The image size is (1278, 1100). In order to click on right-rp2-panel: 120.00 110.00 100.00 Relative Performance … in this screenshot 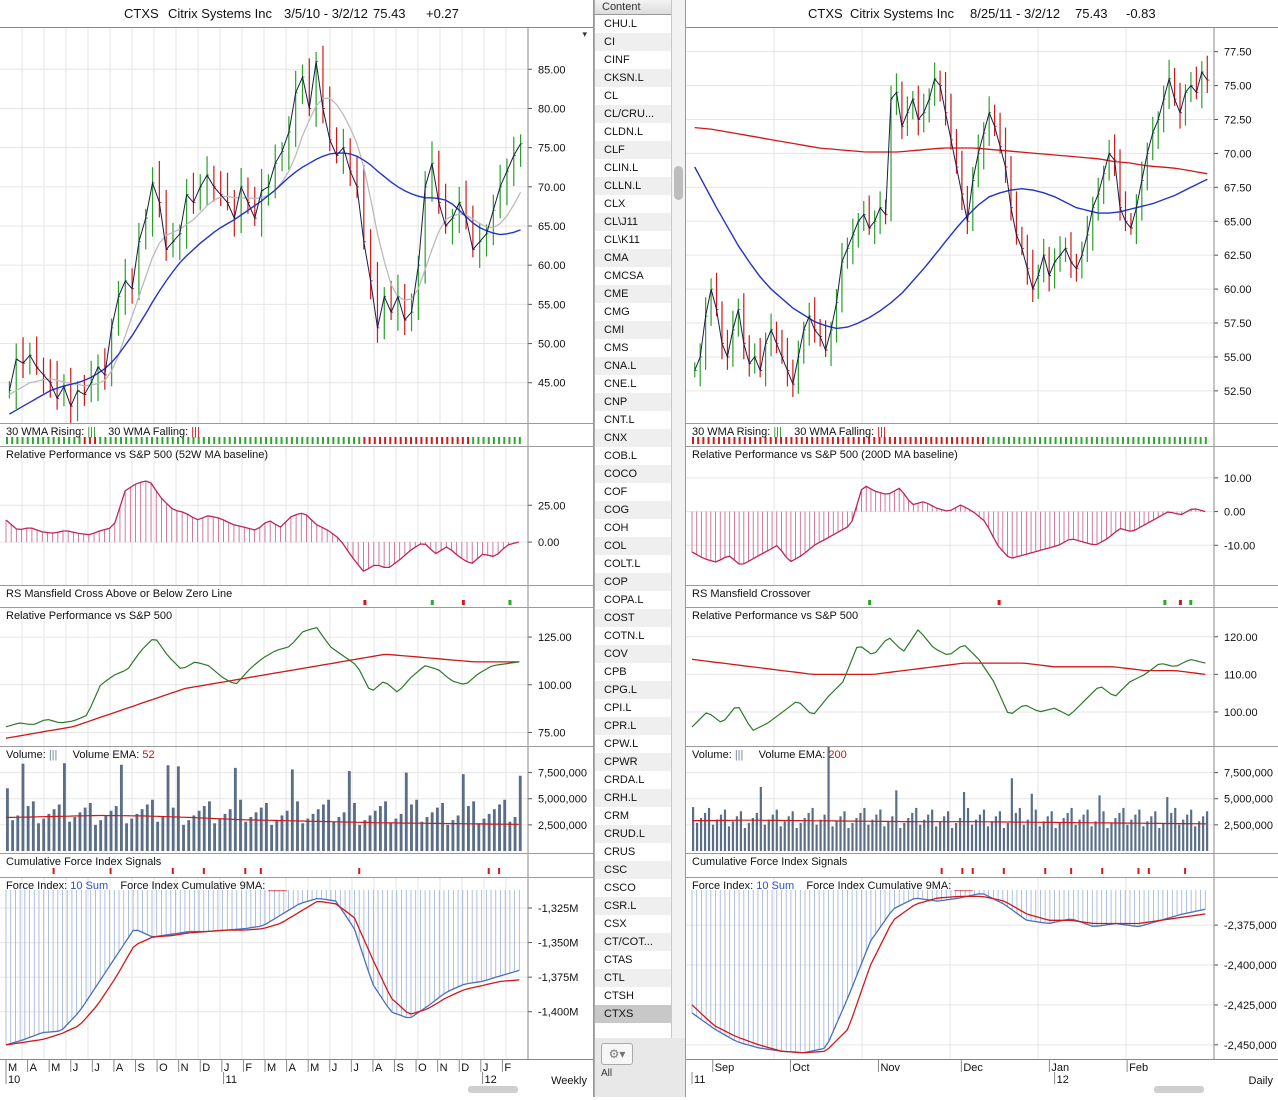, I will do `click(982, 677)`.